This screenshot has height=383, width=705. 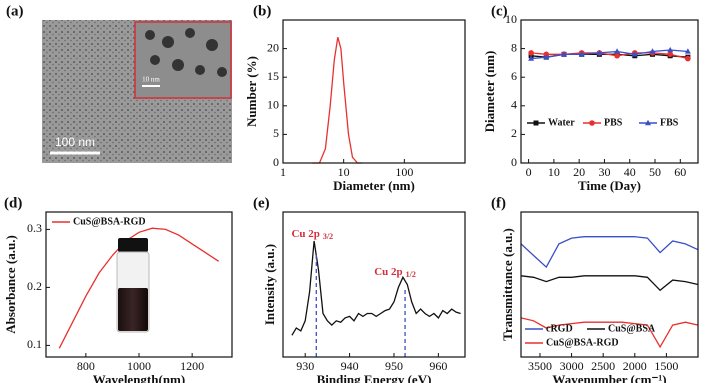 What do you see at coordinates (34, 228) in the screenshot?
I see `y-tick-label: 0.3` at bounding box center [34, 228].